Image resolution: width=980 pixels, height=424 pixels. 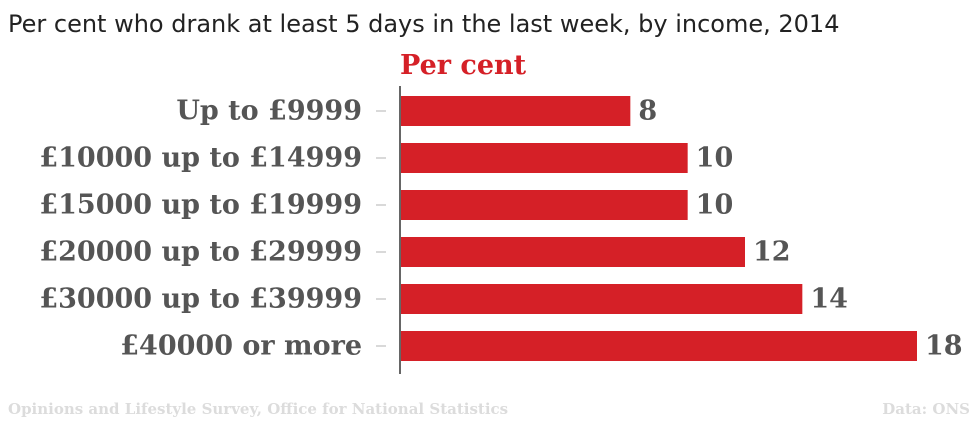 I want to click on bar-value-label: 14, so click(x=829, y=299).